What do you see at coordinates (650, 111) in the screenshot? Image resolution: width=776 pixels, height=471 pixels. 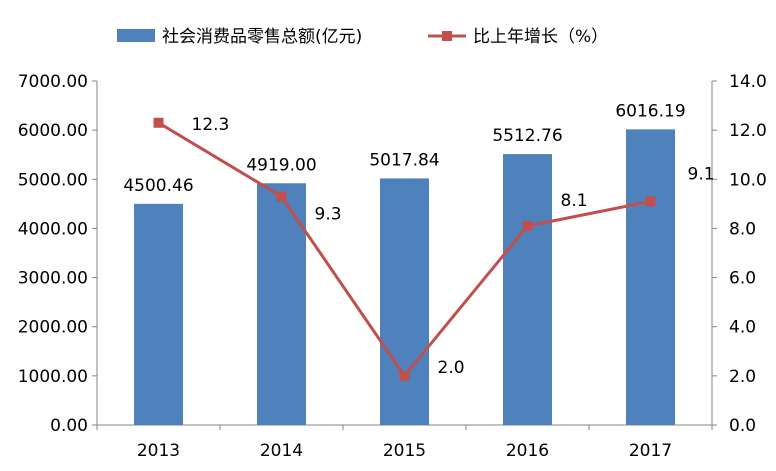 I see `bar-data-label: 6016.19` at bounding box center [650, 111].